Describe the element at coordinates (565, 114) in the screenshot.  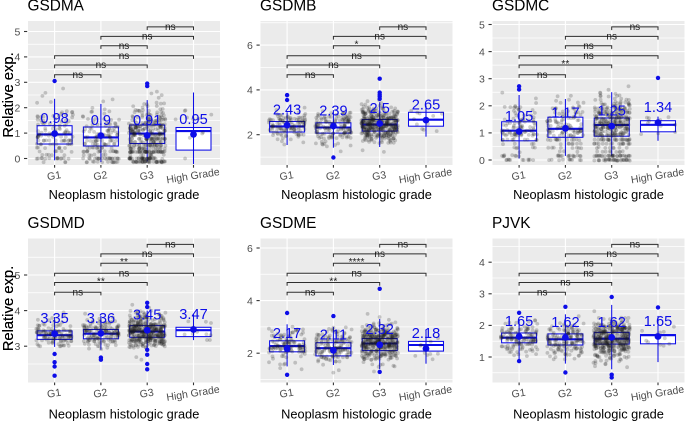
I see `svg-text: 1.17` at that location.